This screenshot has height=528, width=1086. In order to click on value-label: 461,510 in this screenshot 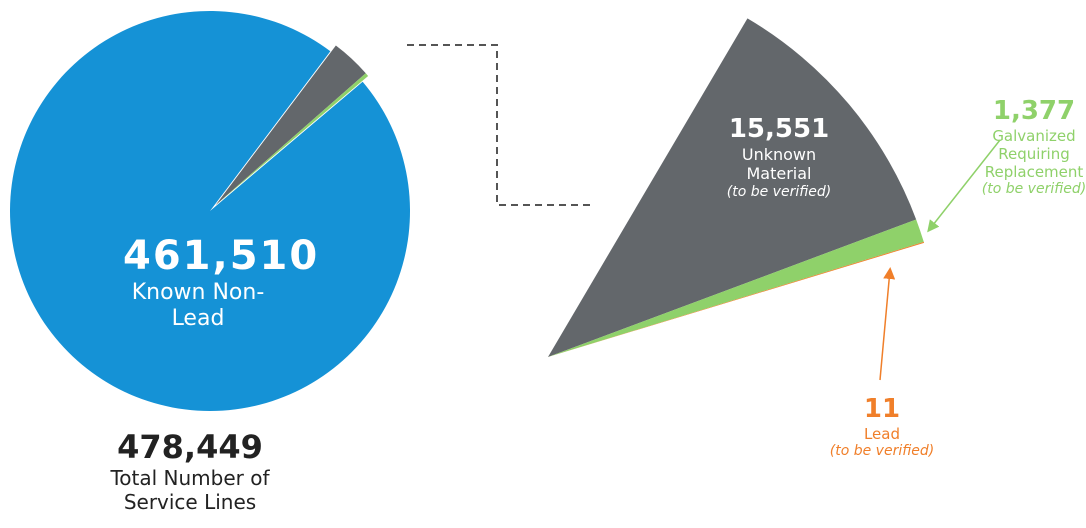, I will do `click(221, 256)`.